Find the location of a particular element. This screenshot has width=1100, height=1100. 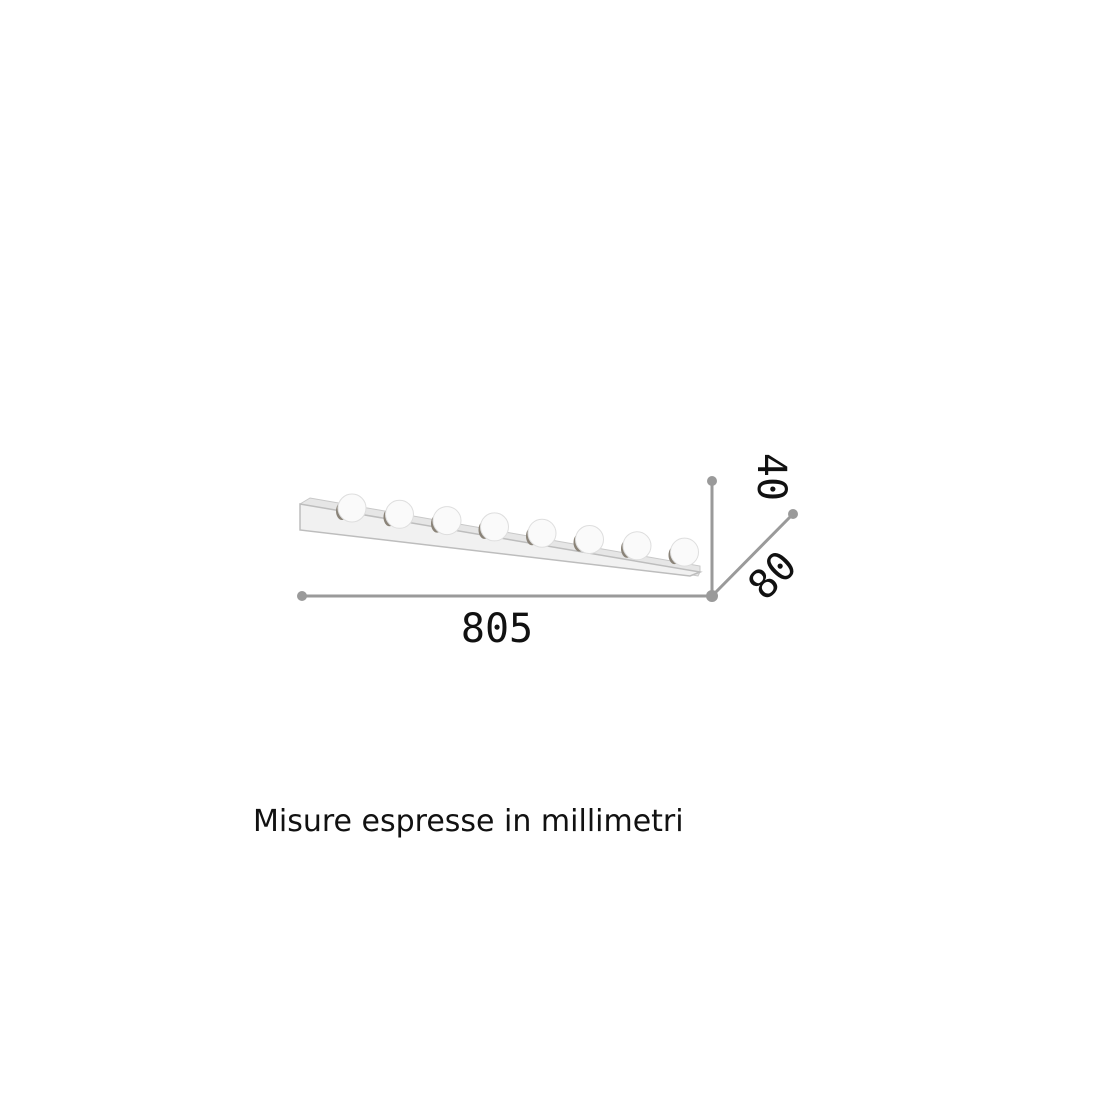

units-caption: Misure espresse in millimetri is located at coordinates (468, 821).